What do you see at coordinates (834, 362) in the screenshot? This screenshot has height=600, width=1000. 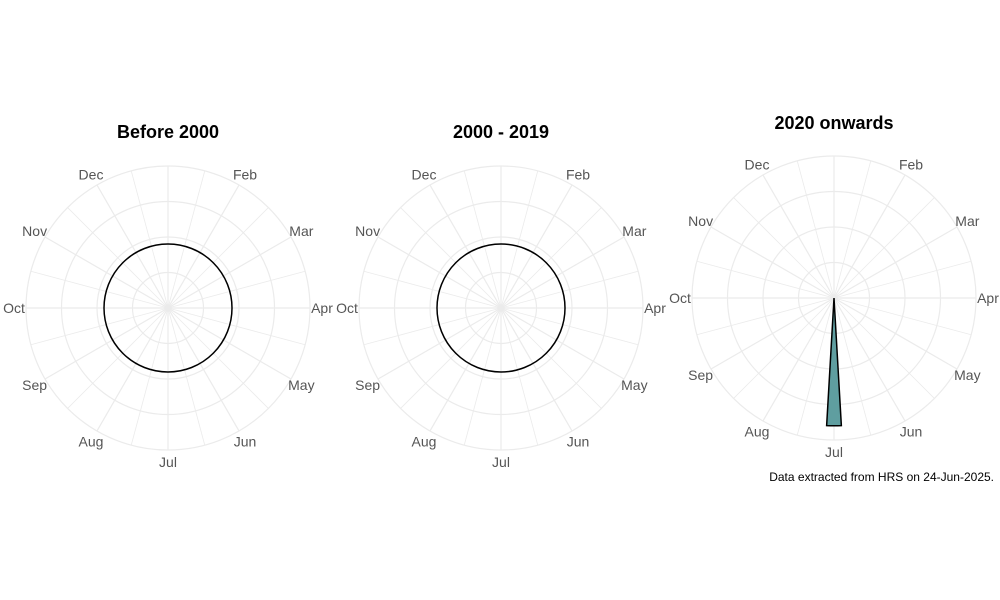 I see `bar-jul` at bounding box center [834, 362].